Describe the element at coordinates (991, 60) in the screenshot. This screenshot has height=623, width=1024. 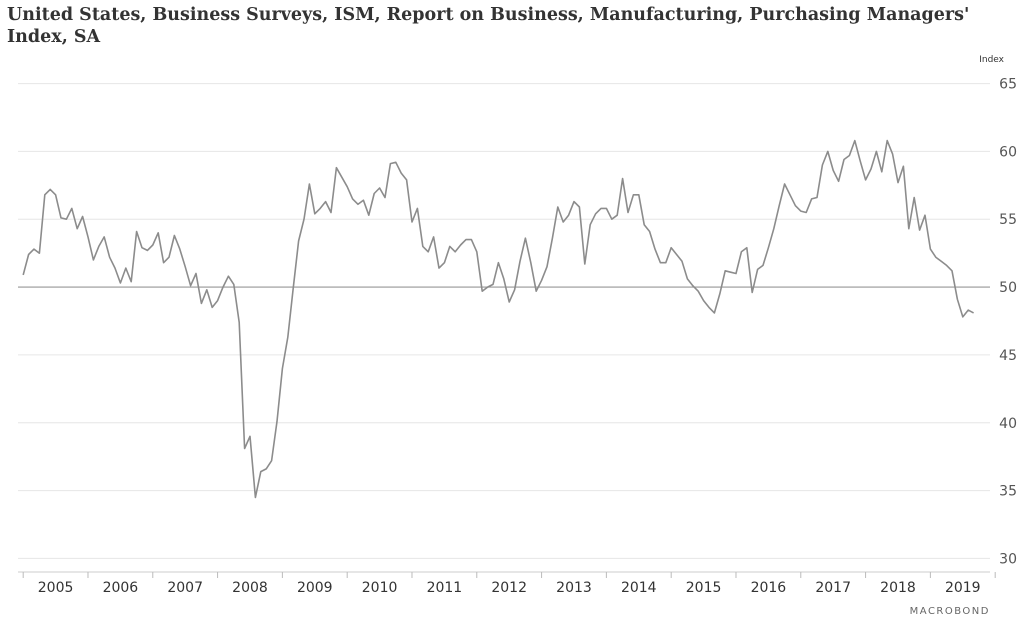
I see `y-axis-unit-label: Index` at that location.